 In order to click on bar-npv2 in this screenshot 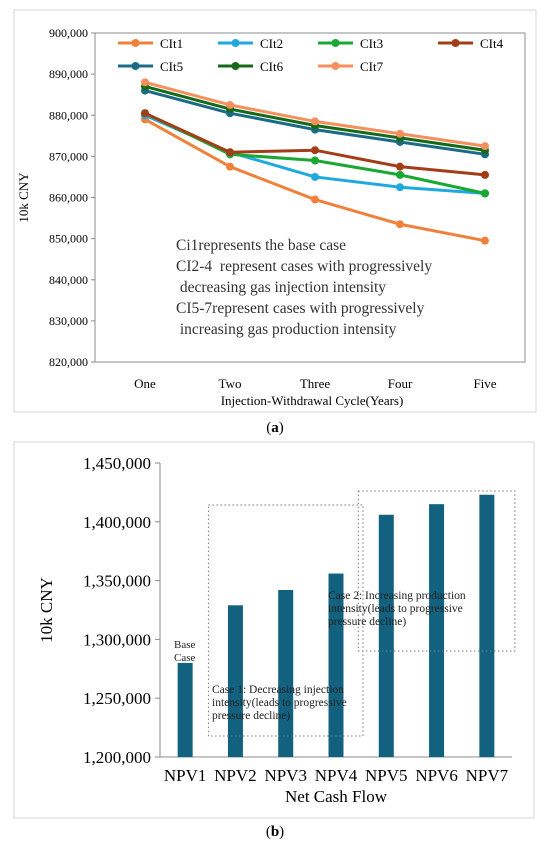, I will do `click(235, 681)`.